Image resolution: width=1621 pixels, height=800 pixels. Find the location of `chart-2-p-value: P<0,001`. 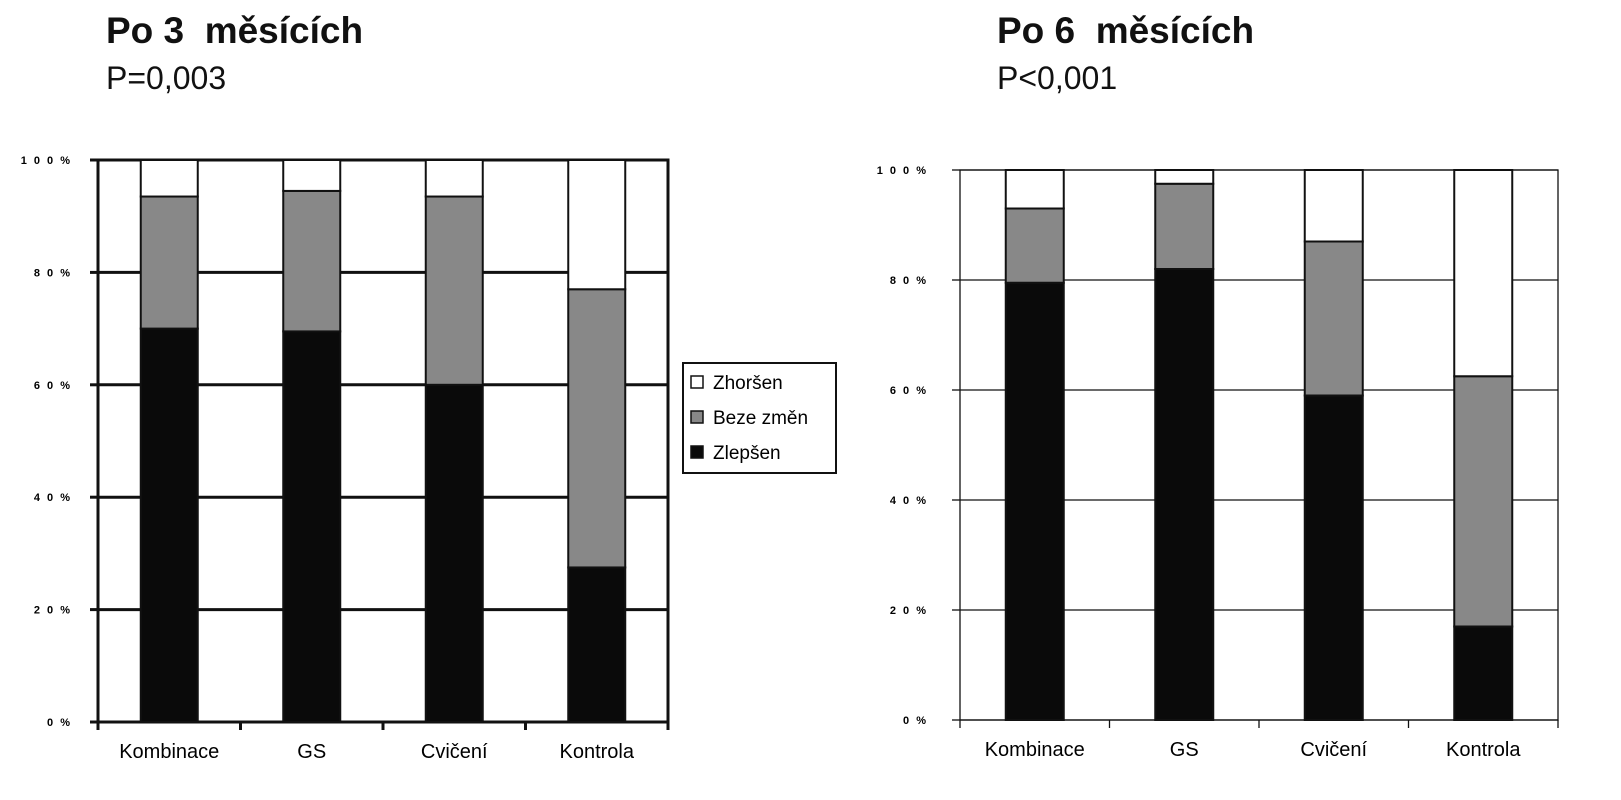

chart-2-p-value: P<0,001 is located at coordinates (1057, 78).